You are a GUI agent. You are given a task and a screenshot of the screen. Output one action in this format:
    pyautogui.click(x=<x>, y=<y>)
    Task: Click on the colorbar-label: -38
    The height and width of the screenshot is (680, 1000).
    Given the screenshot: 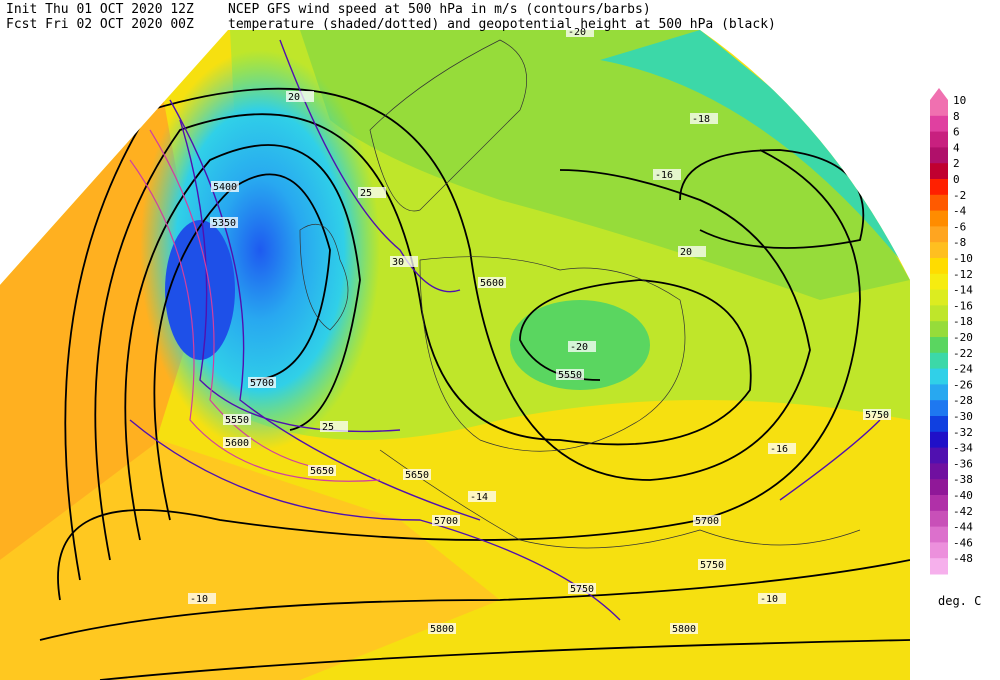 What is the action you would take?
    pyautogui.click(x=963, y=479)
    